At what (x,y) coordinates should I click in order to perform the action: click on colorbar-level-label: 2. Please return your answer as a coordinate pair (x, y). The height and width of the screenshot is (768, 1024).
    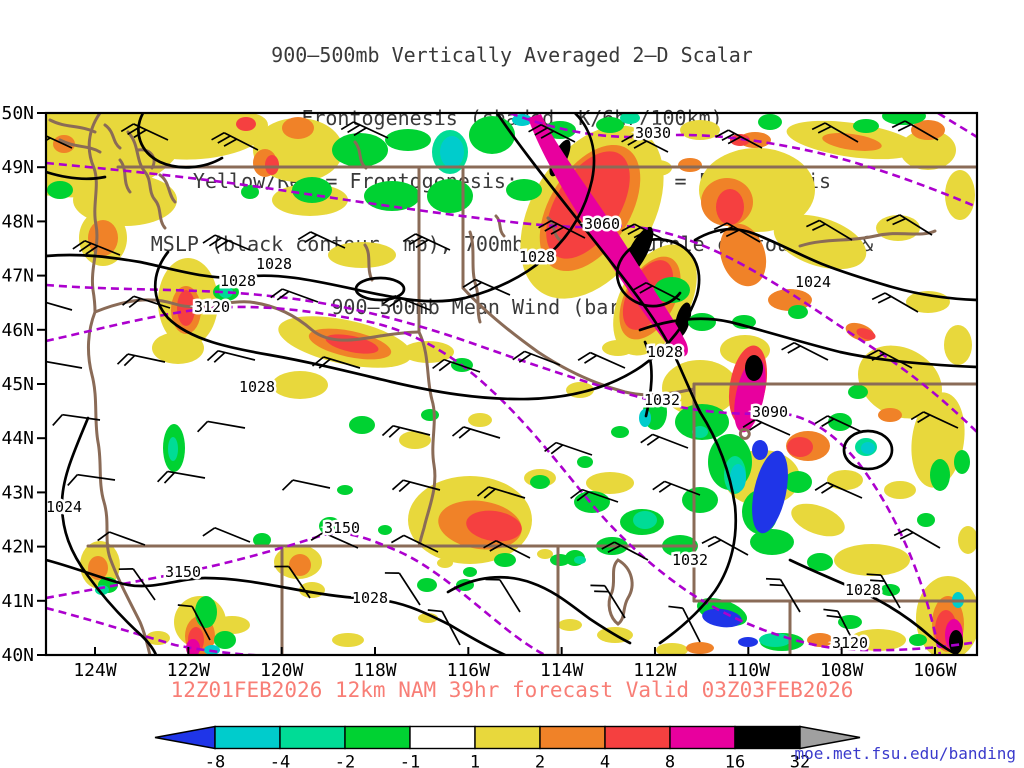
    Looking at the image, I should click on (540, 760).